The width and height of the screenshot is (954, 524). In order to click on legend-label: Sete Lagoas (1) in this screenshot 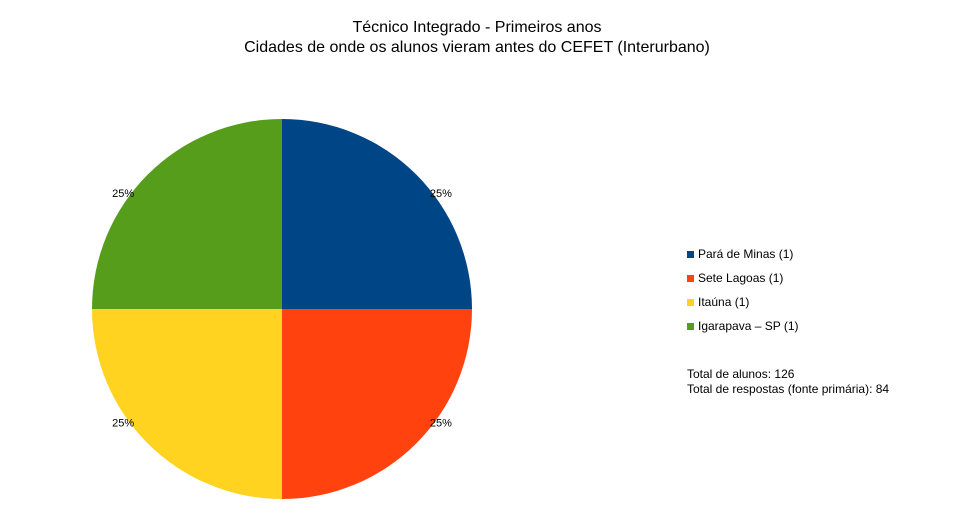, I will do `click(741, 278)`.